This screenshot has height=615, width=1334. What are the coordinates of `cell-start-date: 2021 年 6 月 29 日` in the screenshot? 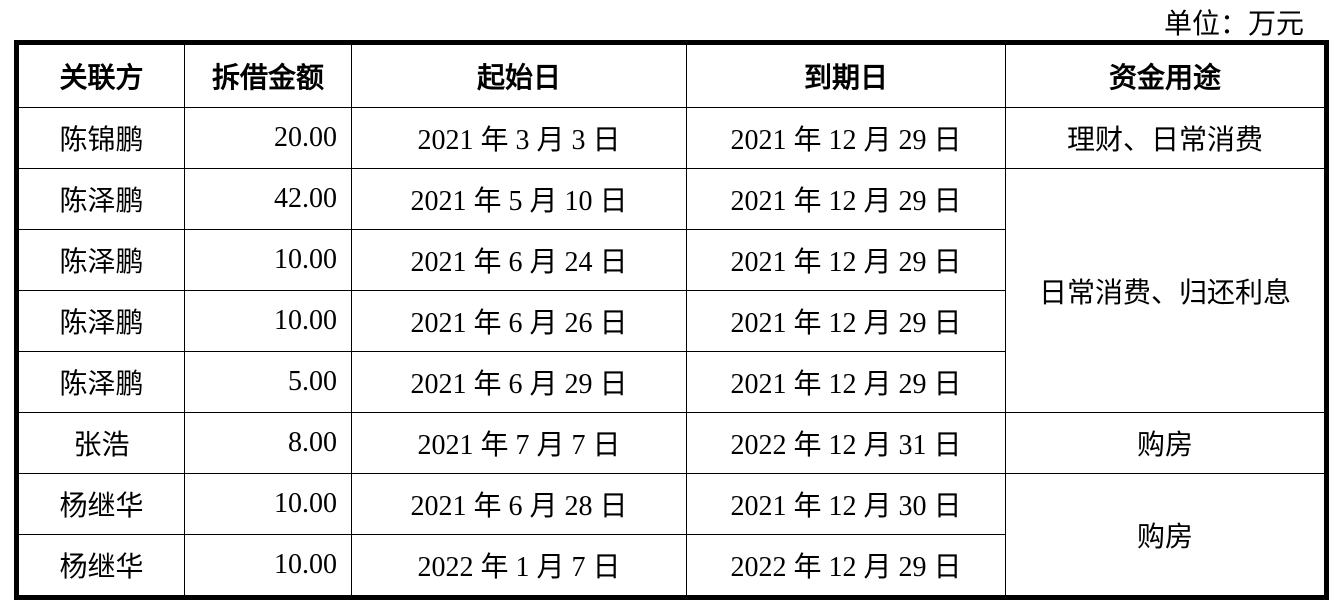 It's located at (519, 382).